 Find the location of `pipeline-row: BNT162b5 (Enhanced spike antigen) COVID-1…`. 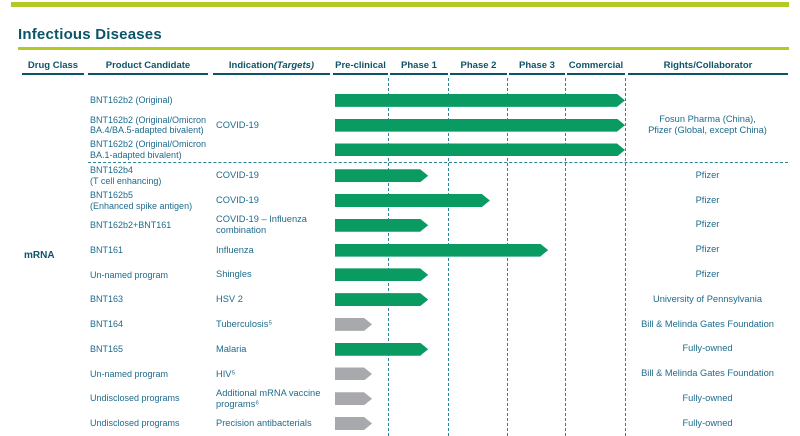

pipeline-row: BNT162b5 (Enhanced spike antigen) COVID-1… is located at coordinates (404, 200).